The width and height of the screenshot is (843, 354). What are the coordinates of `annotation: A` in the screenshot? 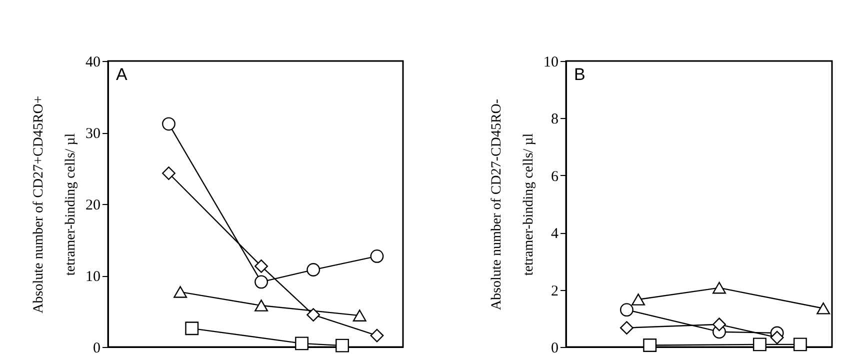 It's located at (122, 74).